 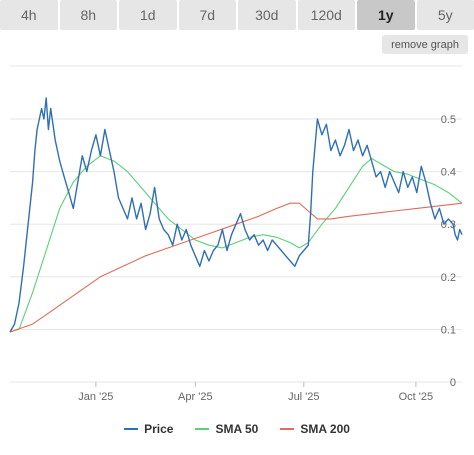 What do you see at coordinates (448, 330) in the screenshot?
I see `y-tick-label: 0.1` at bounding box center [448, 330].